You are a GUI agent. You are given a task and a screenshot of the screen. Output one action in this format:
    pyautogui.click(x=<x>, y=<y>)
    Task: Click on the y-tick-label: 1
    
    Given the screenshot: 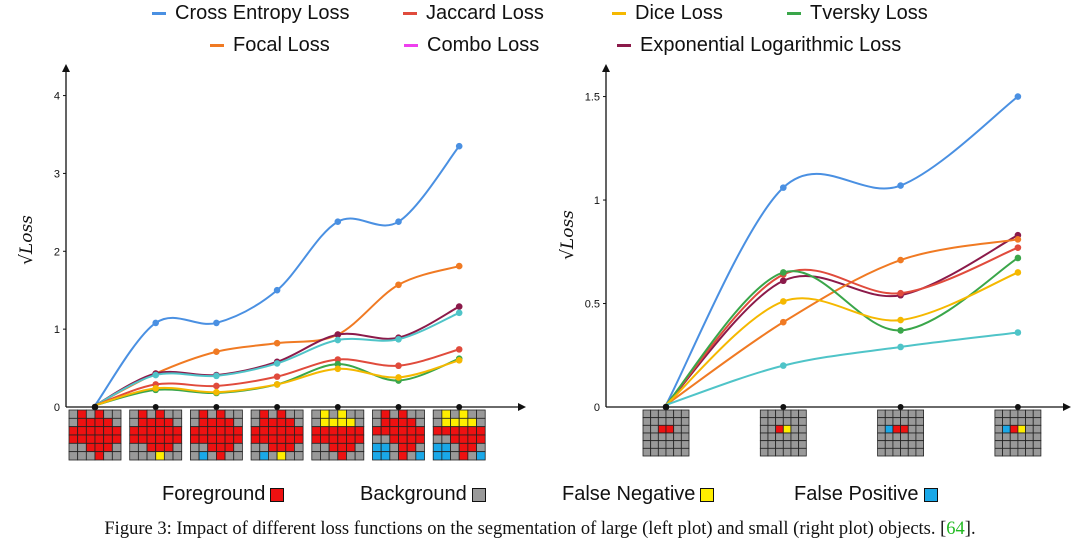 What is the action you would take?
    pyautogui.click(x=597, y=201)
    